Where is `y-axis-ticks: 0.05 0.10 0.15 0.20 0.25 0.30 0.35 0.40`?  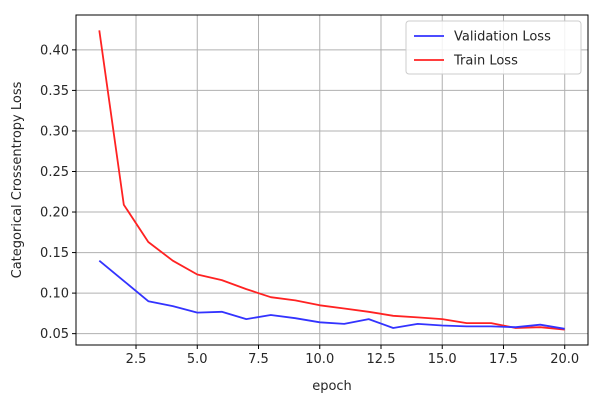 y-axis-ticks: 0.05 0.10 0.15 0.20 0.25 0.30 0.35 0.40 is located at coordinates (58, 192).